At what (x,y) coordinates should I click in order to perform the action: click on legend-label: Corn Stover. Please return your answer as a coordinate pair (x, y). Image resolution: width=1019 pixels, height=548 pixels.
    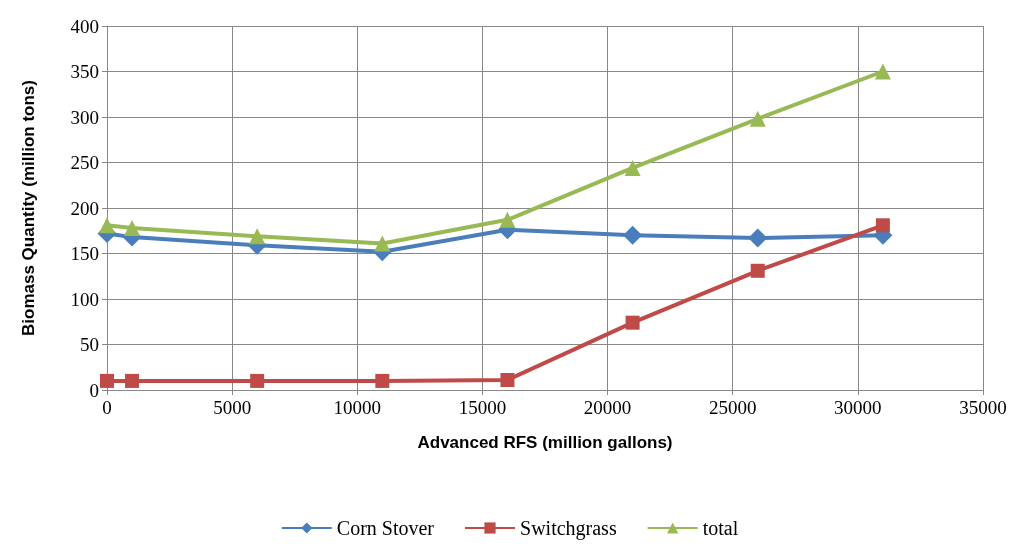
    Looking at the image, I should click on (385, 528).